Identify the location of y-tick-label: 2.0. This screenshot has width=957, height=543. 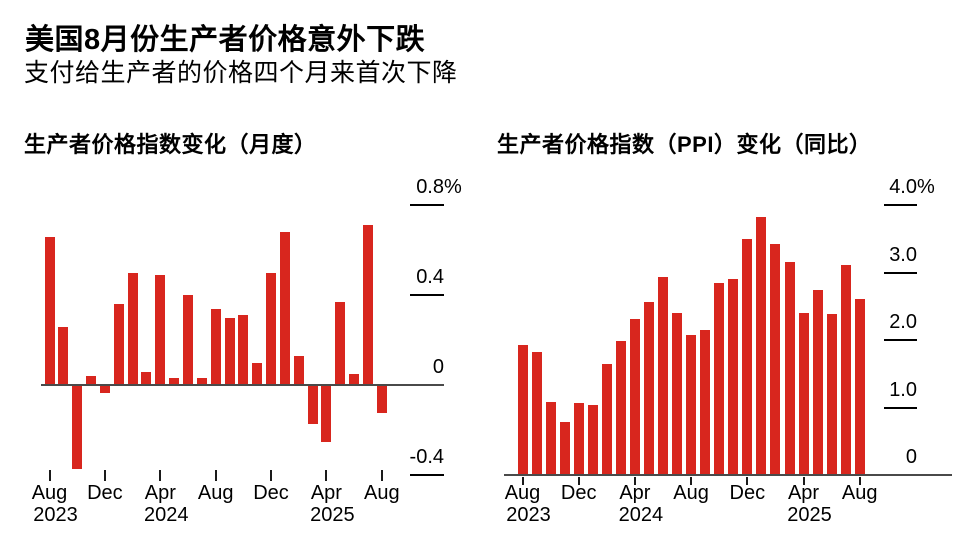
(903, 322).